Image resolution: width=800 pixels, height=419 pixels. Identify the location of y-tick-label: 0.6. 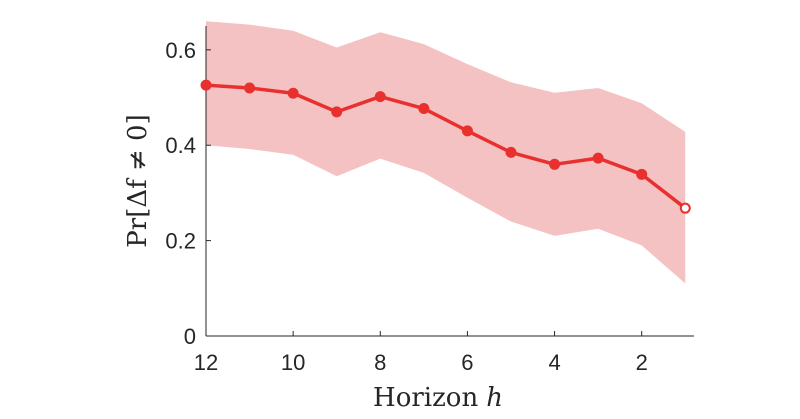
(180, 50).